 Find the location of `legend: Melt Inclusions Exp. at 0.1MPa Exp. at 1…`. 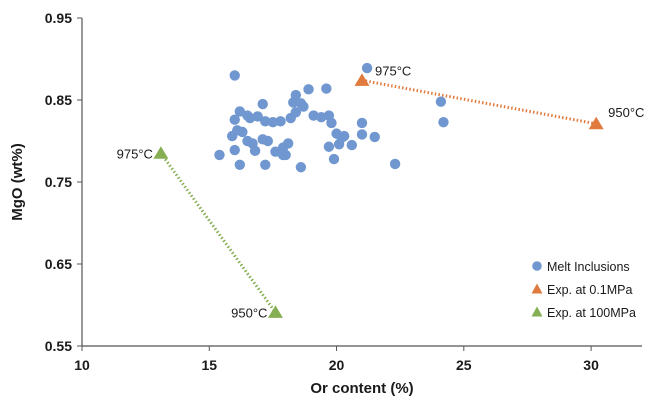

legend: Melt Inclusions Exp. at 0.1MPa Exp. at 1… is located at coordinates (583, 290).